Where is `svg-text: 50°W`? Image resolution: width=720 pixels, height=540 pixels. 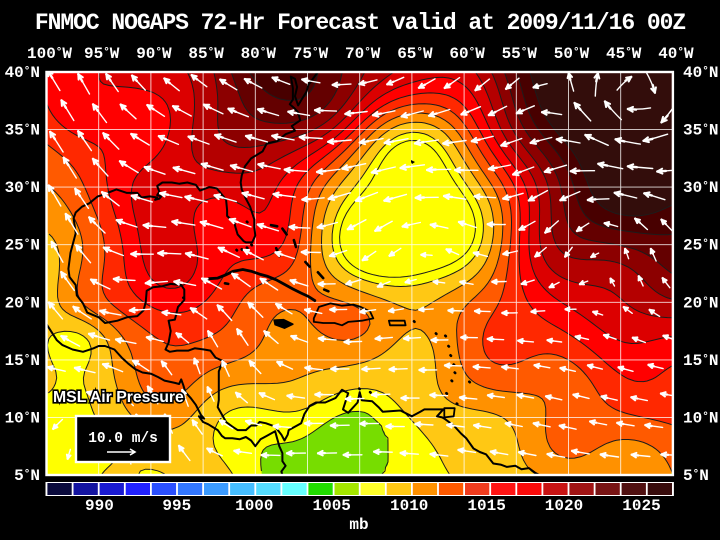 svg-text: 50°W is located at coordinates (572, 54).